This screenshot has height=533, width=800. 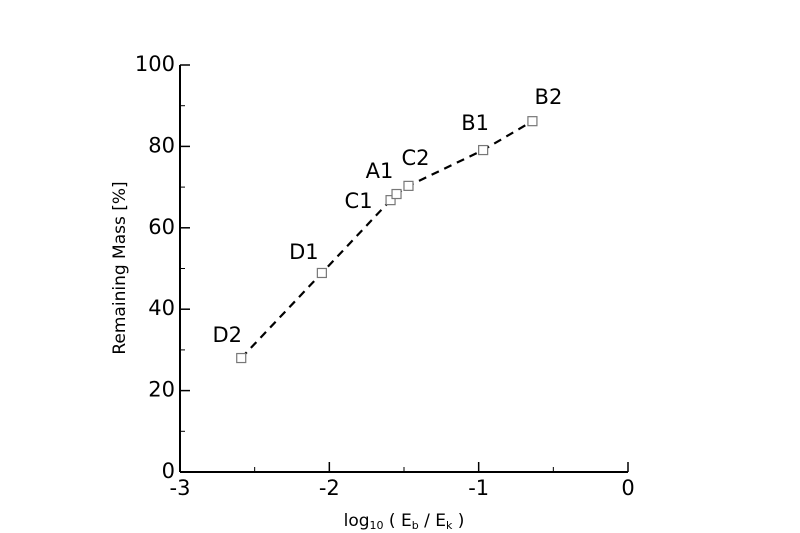 What do you see at coordinates (180, 488) in the screenshot?
I see `x-tick-label: -3` at bounding box center [180, 488].